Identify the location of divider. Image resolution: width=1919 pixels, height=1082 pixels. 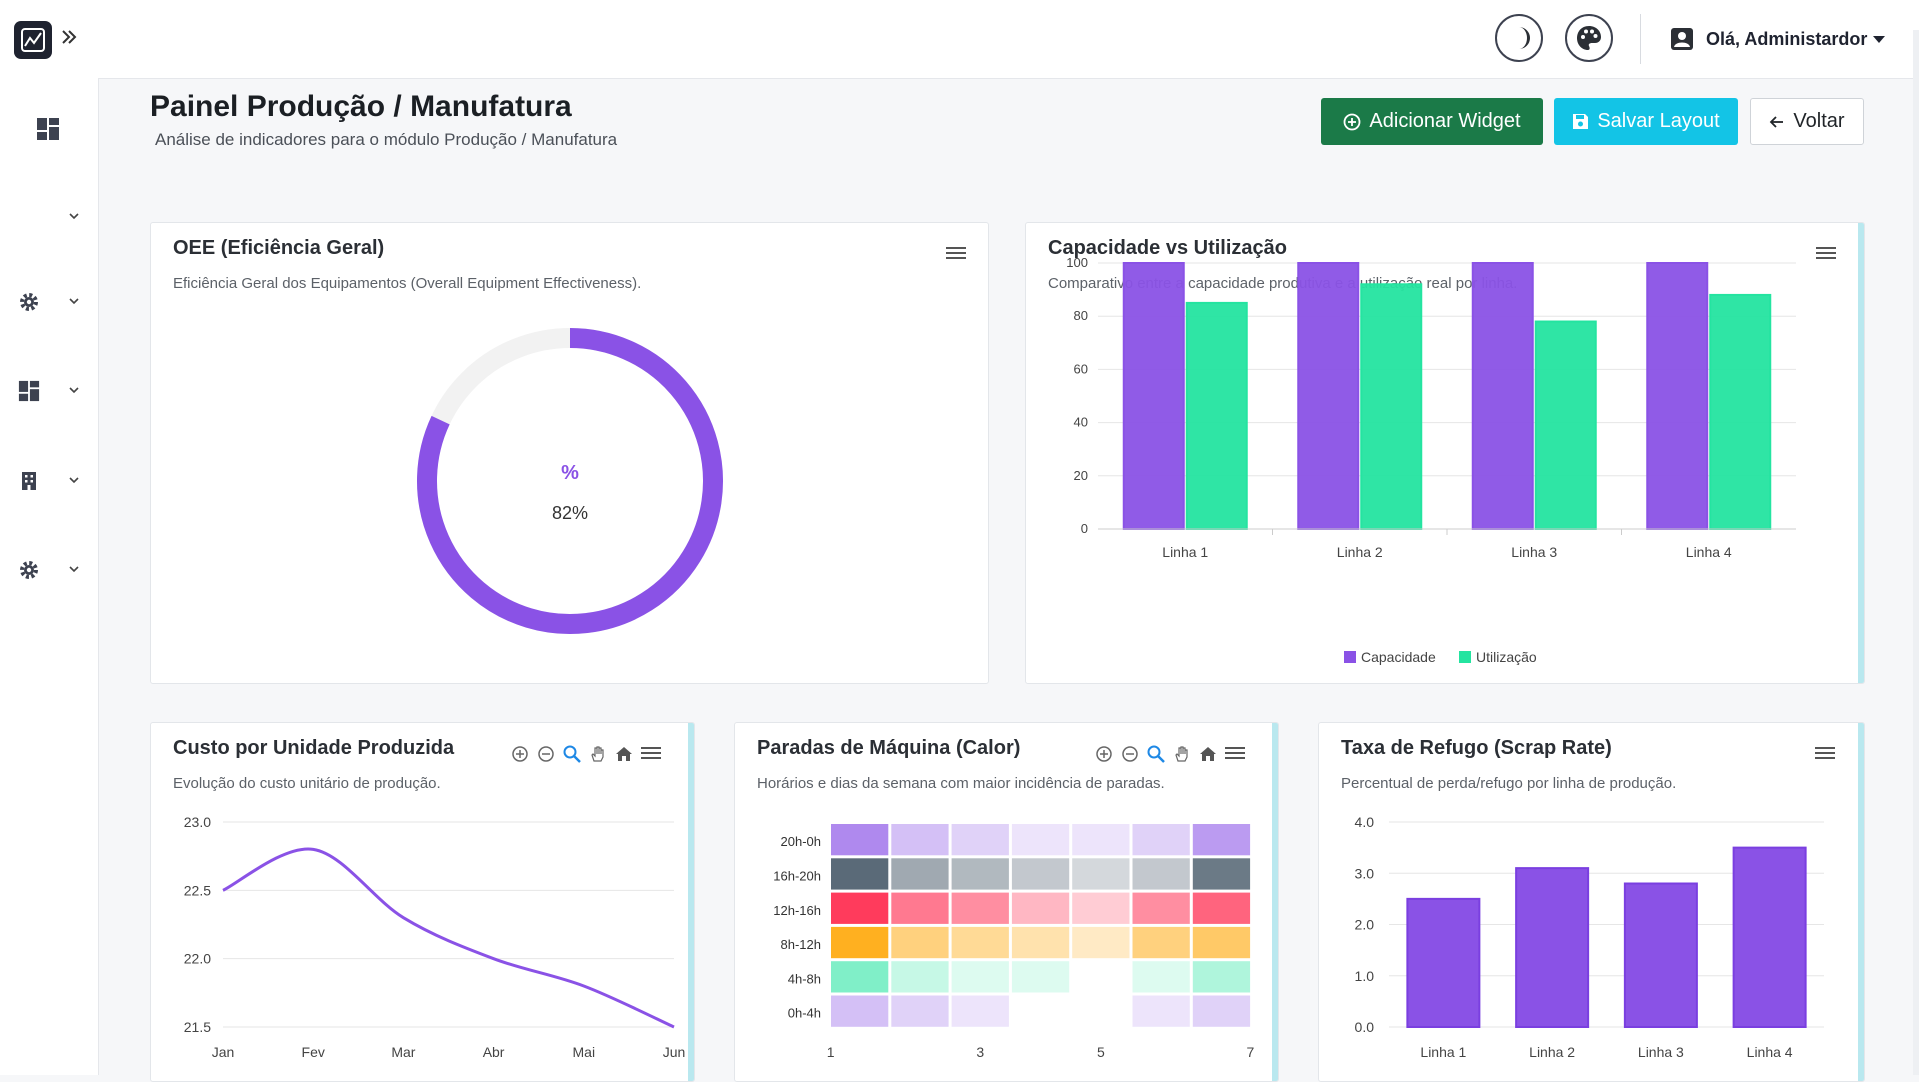
(1640, 39).